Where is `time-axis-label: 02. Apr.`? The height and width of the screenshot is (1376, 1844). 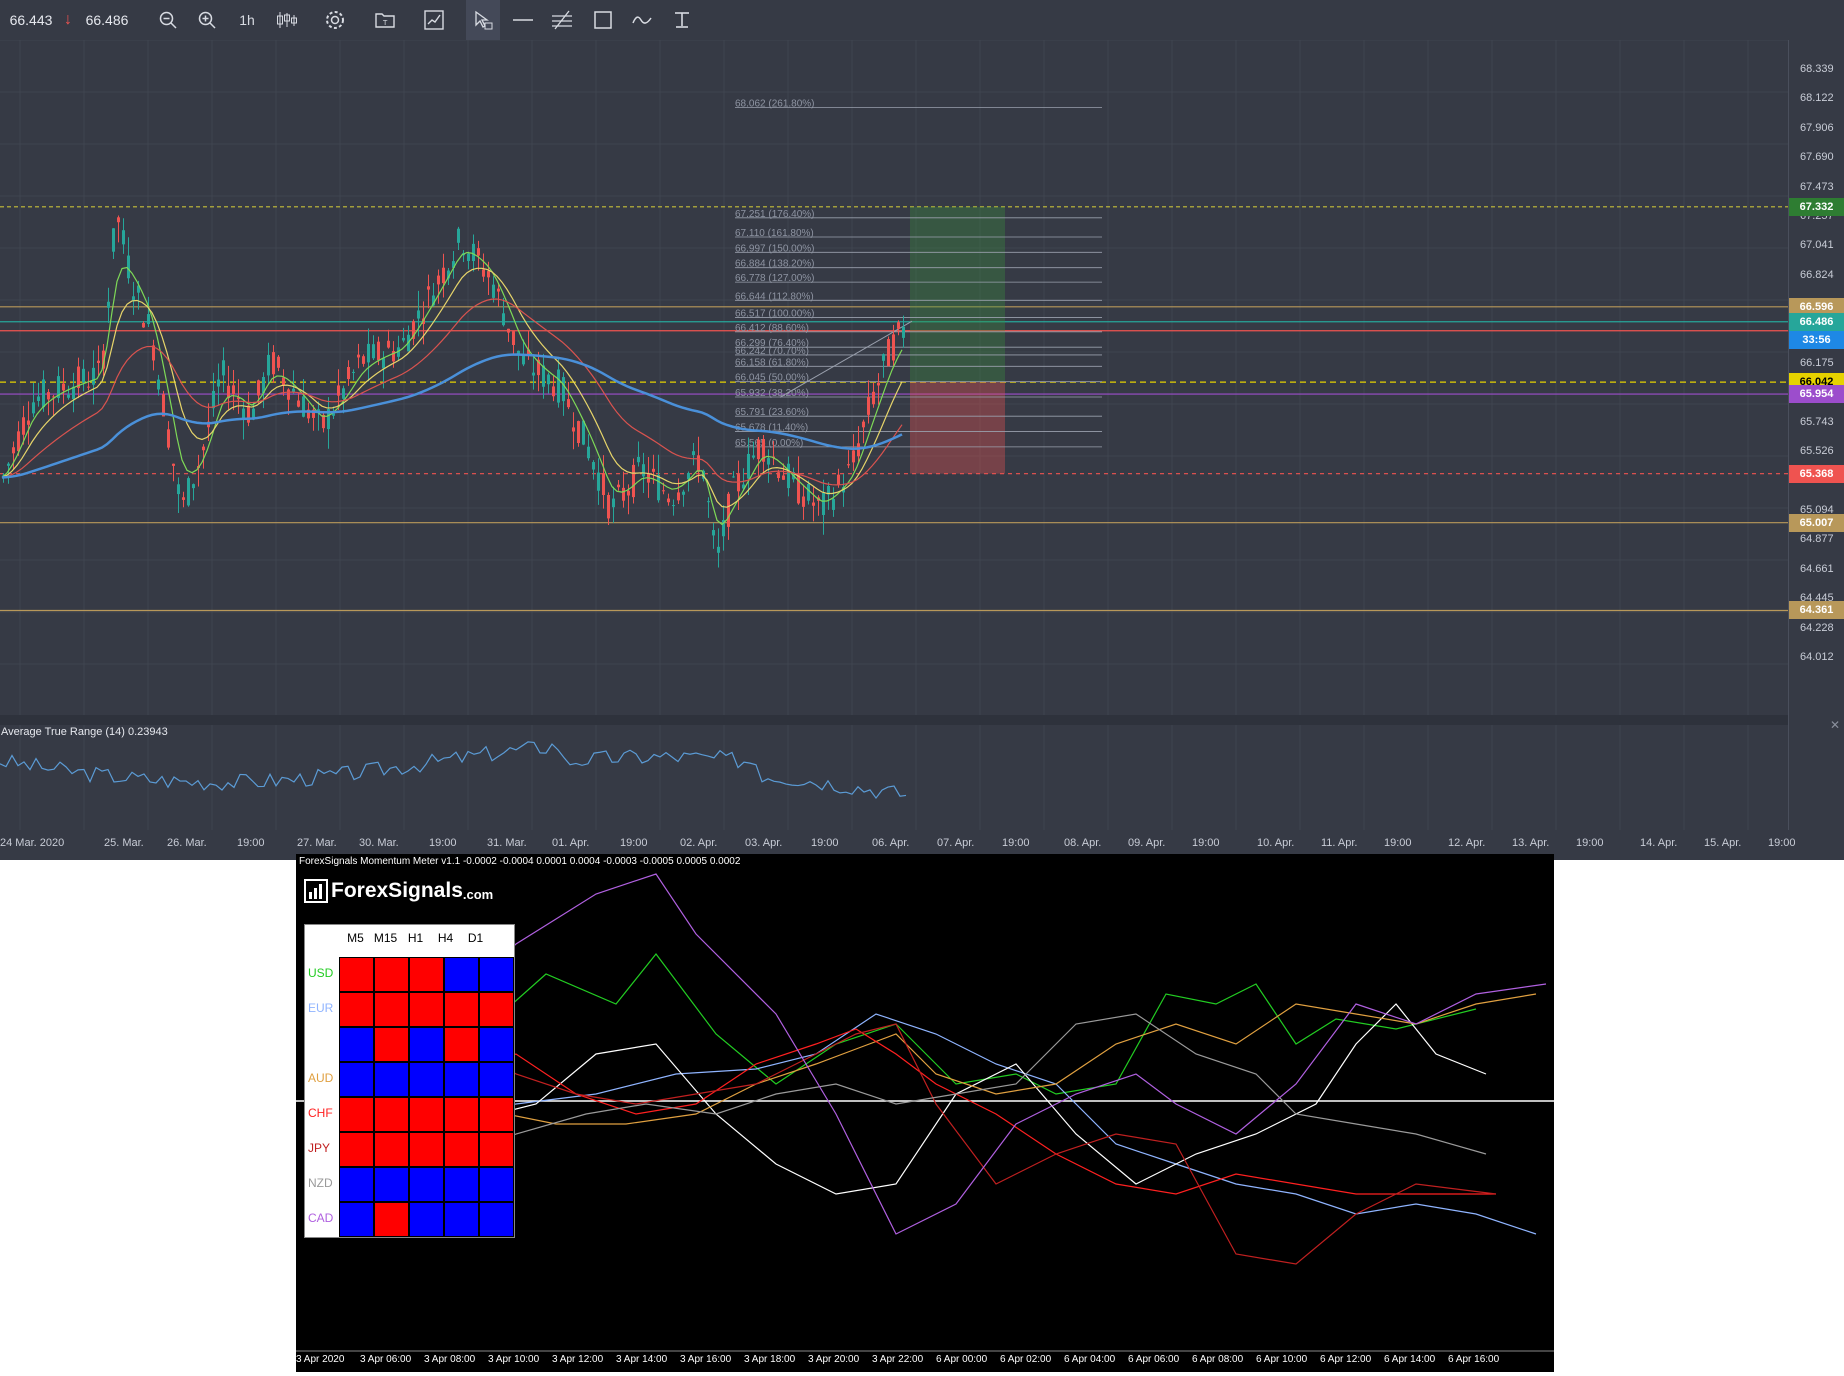
time-axis-label: 02. Apr. is located at coordinates (699, 843).